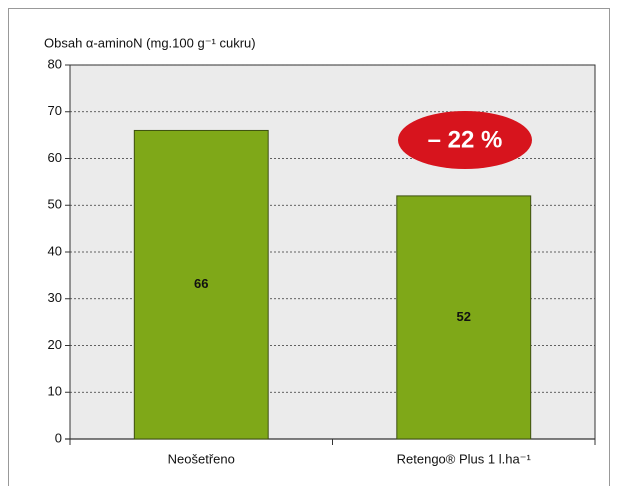 The image size is (618, 486). I want to click on y-tick-label: 60, so click(55, 157).